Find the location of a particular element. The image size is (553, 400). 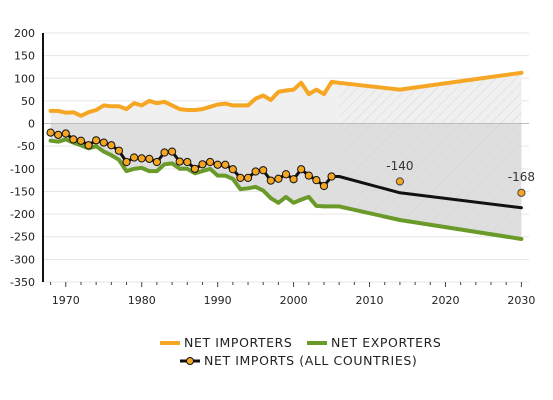

x-tick-label: 1980 is located at coordinates (142, 300).